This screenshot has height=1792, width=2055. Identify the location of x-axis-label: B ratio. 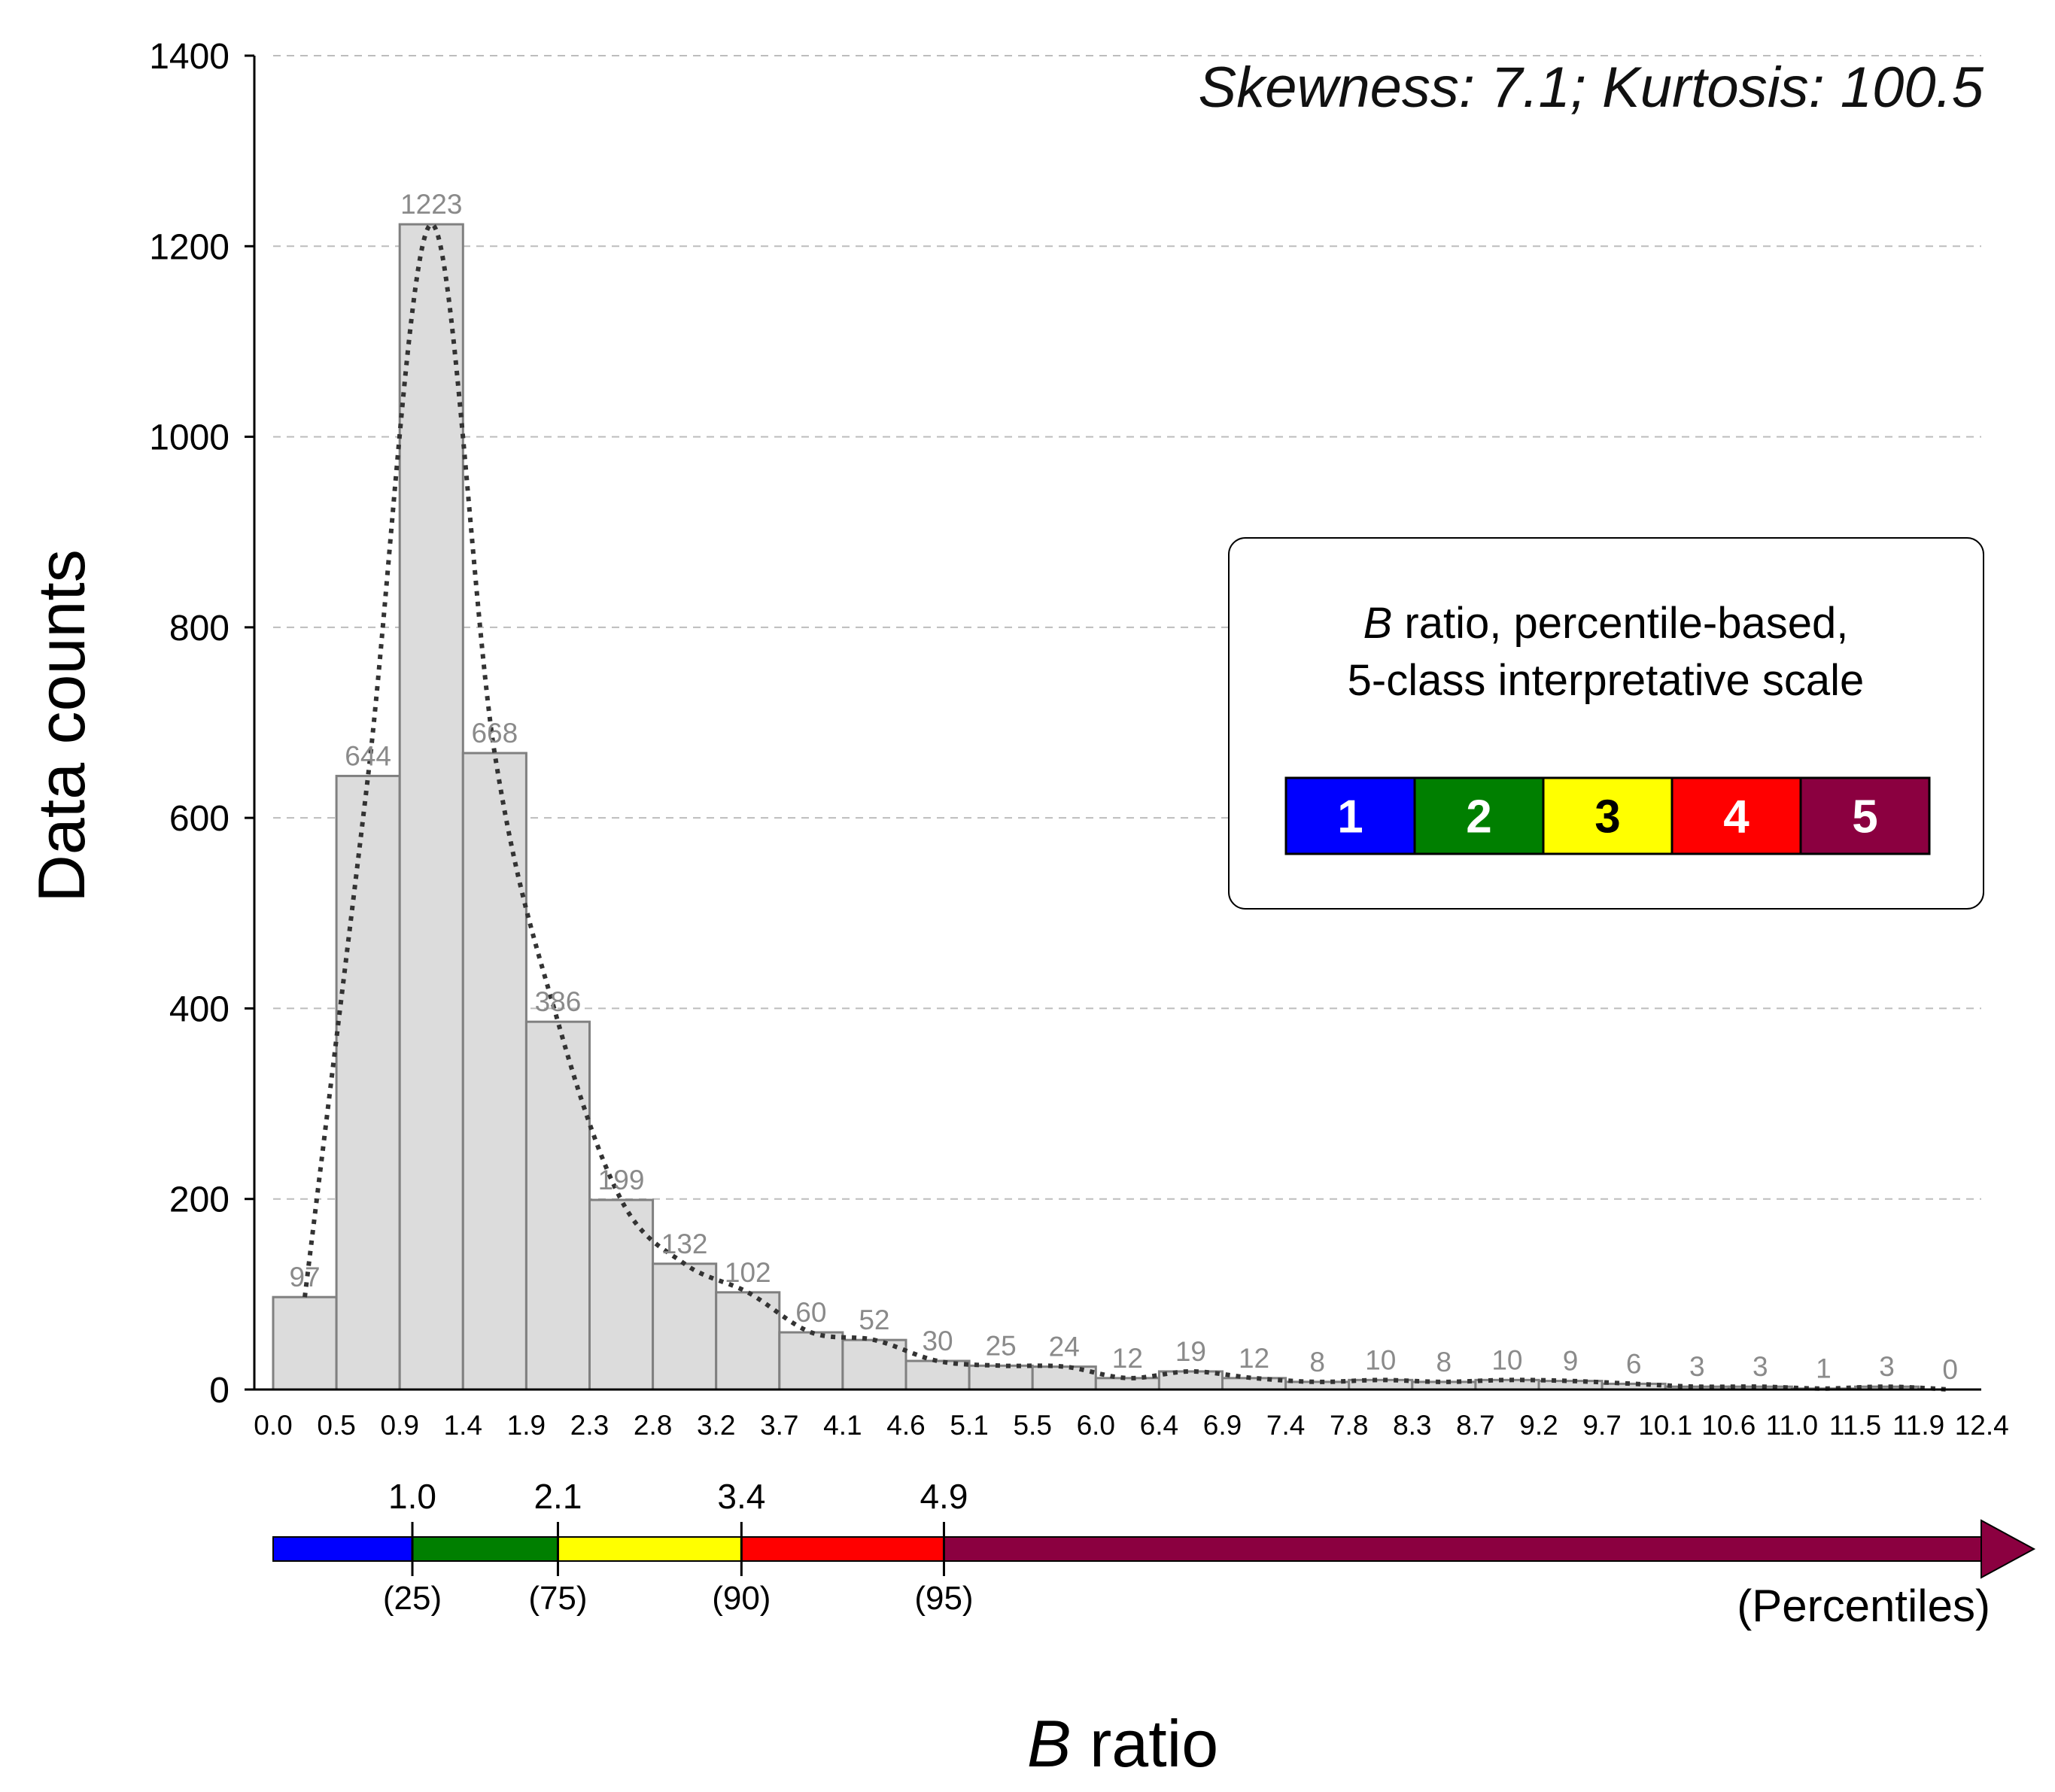
(1122, 1743).